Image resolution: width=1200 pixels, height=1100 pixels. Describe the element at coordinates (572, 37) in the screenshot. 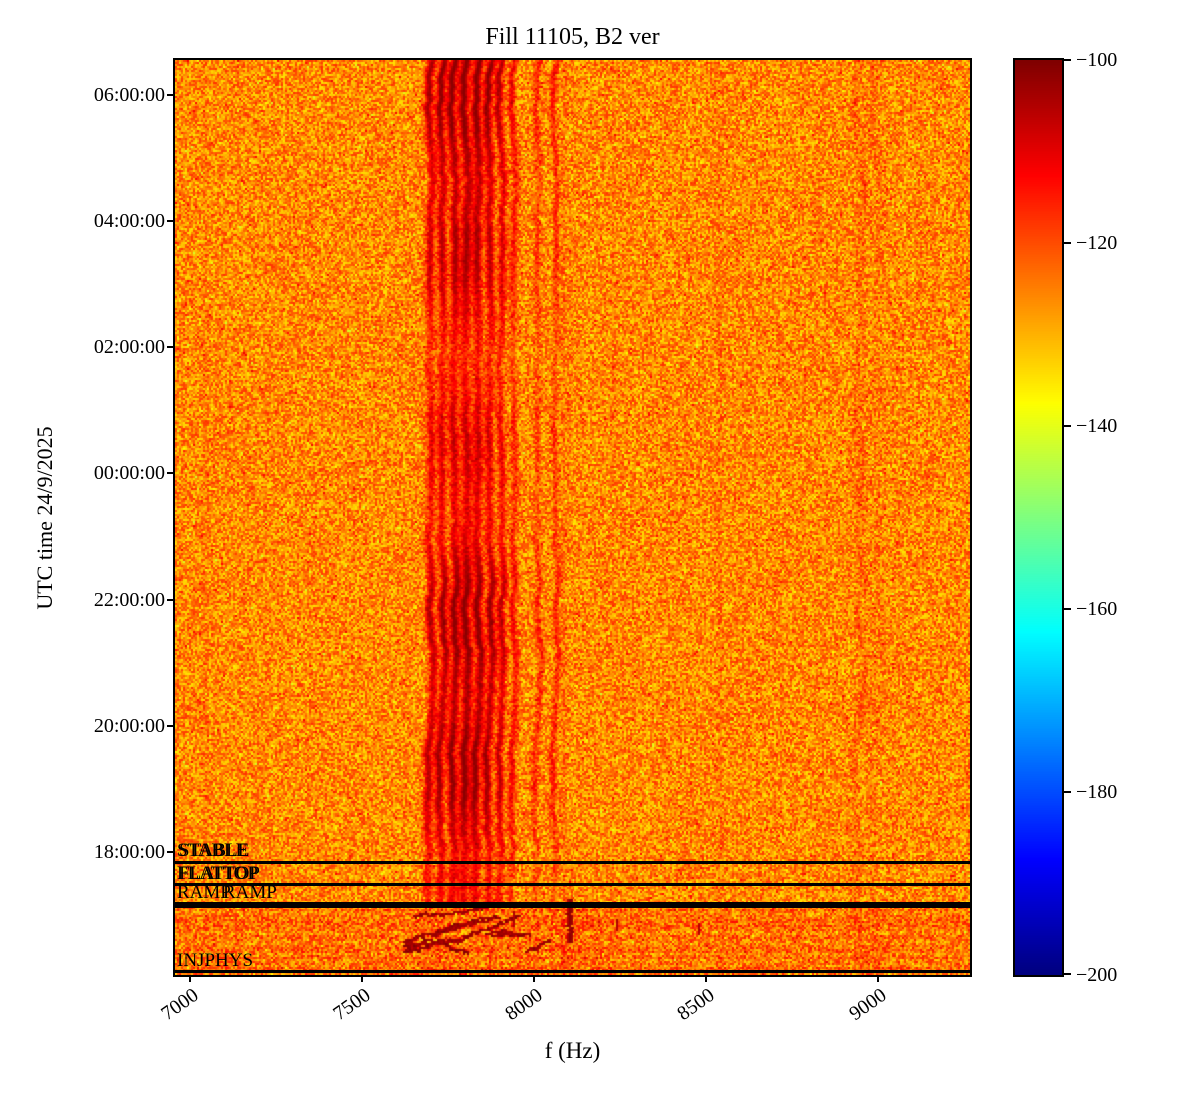

I see `plot-title: Fill 11105, B2 ver` at that location.